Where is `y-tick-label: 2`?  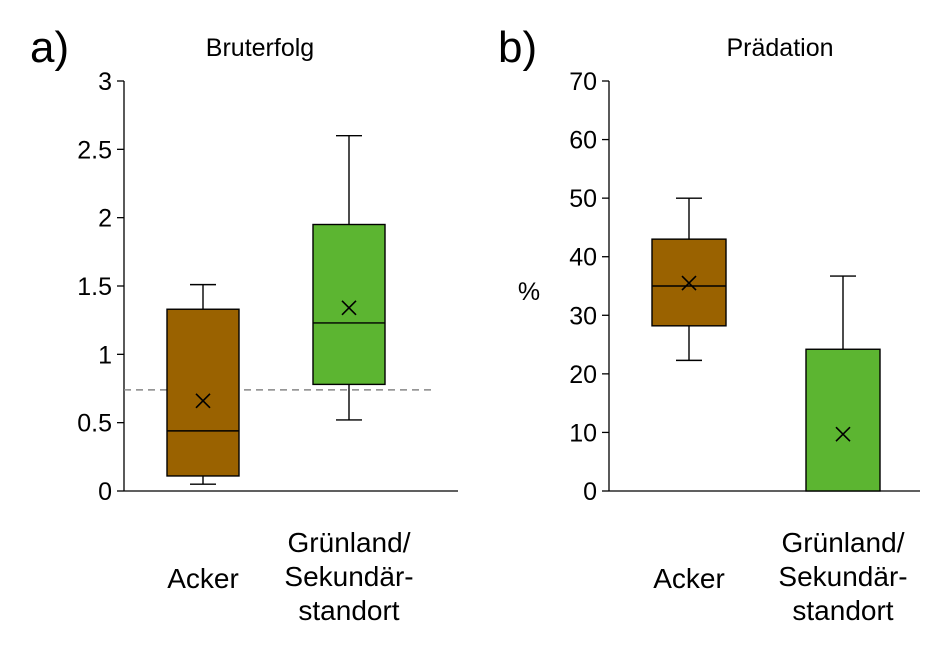
y-tick-label: 2 is located at coordinates (105, 219).